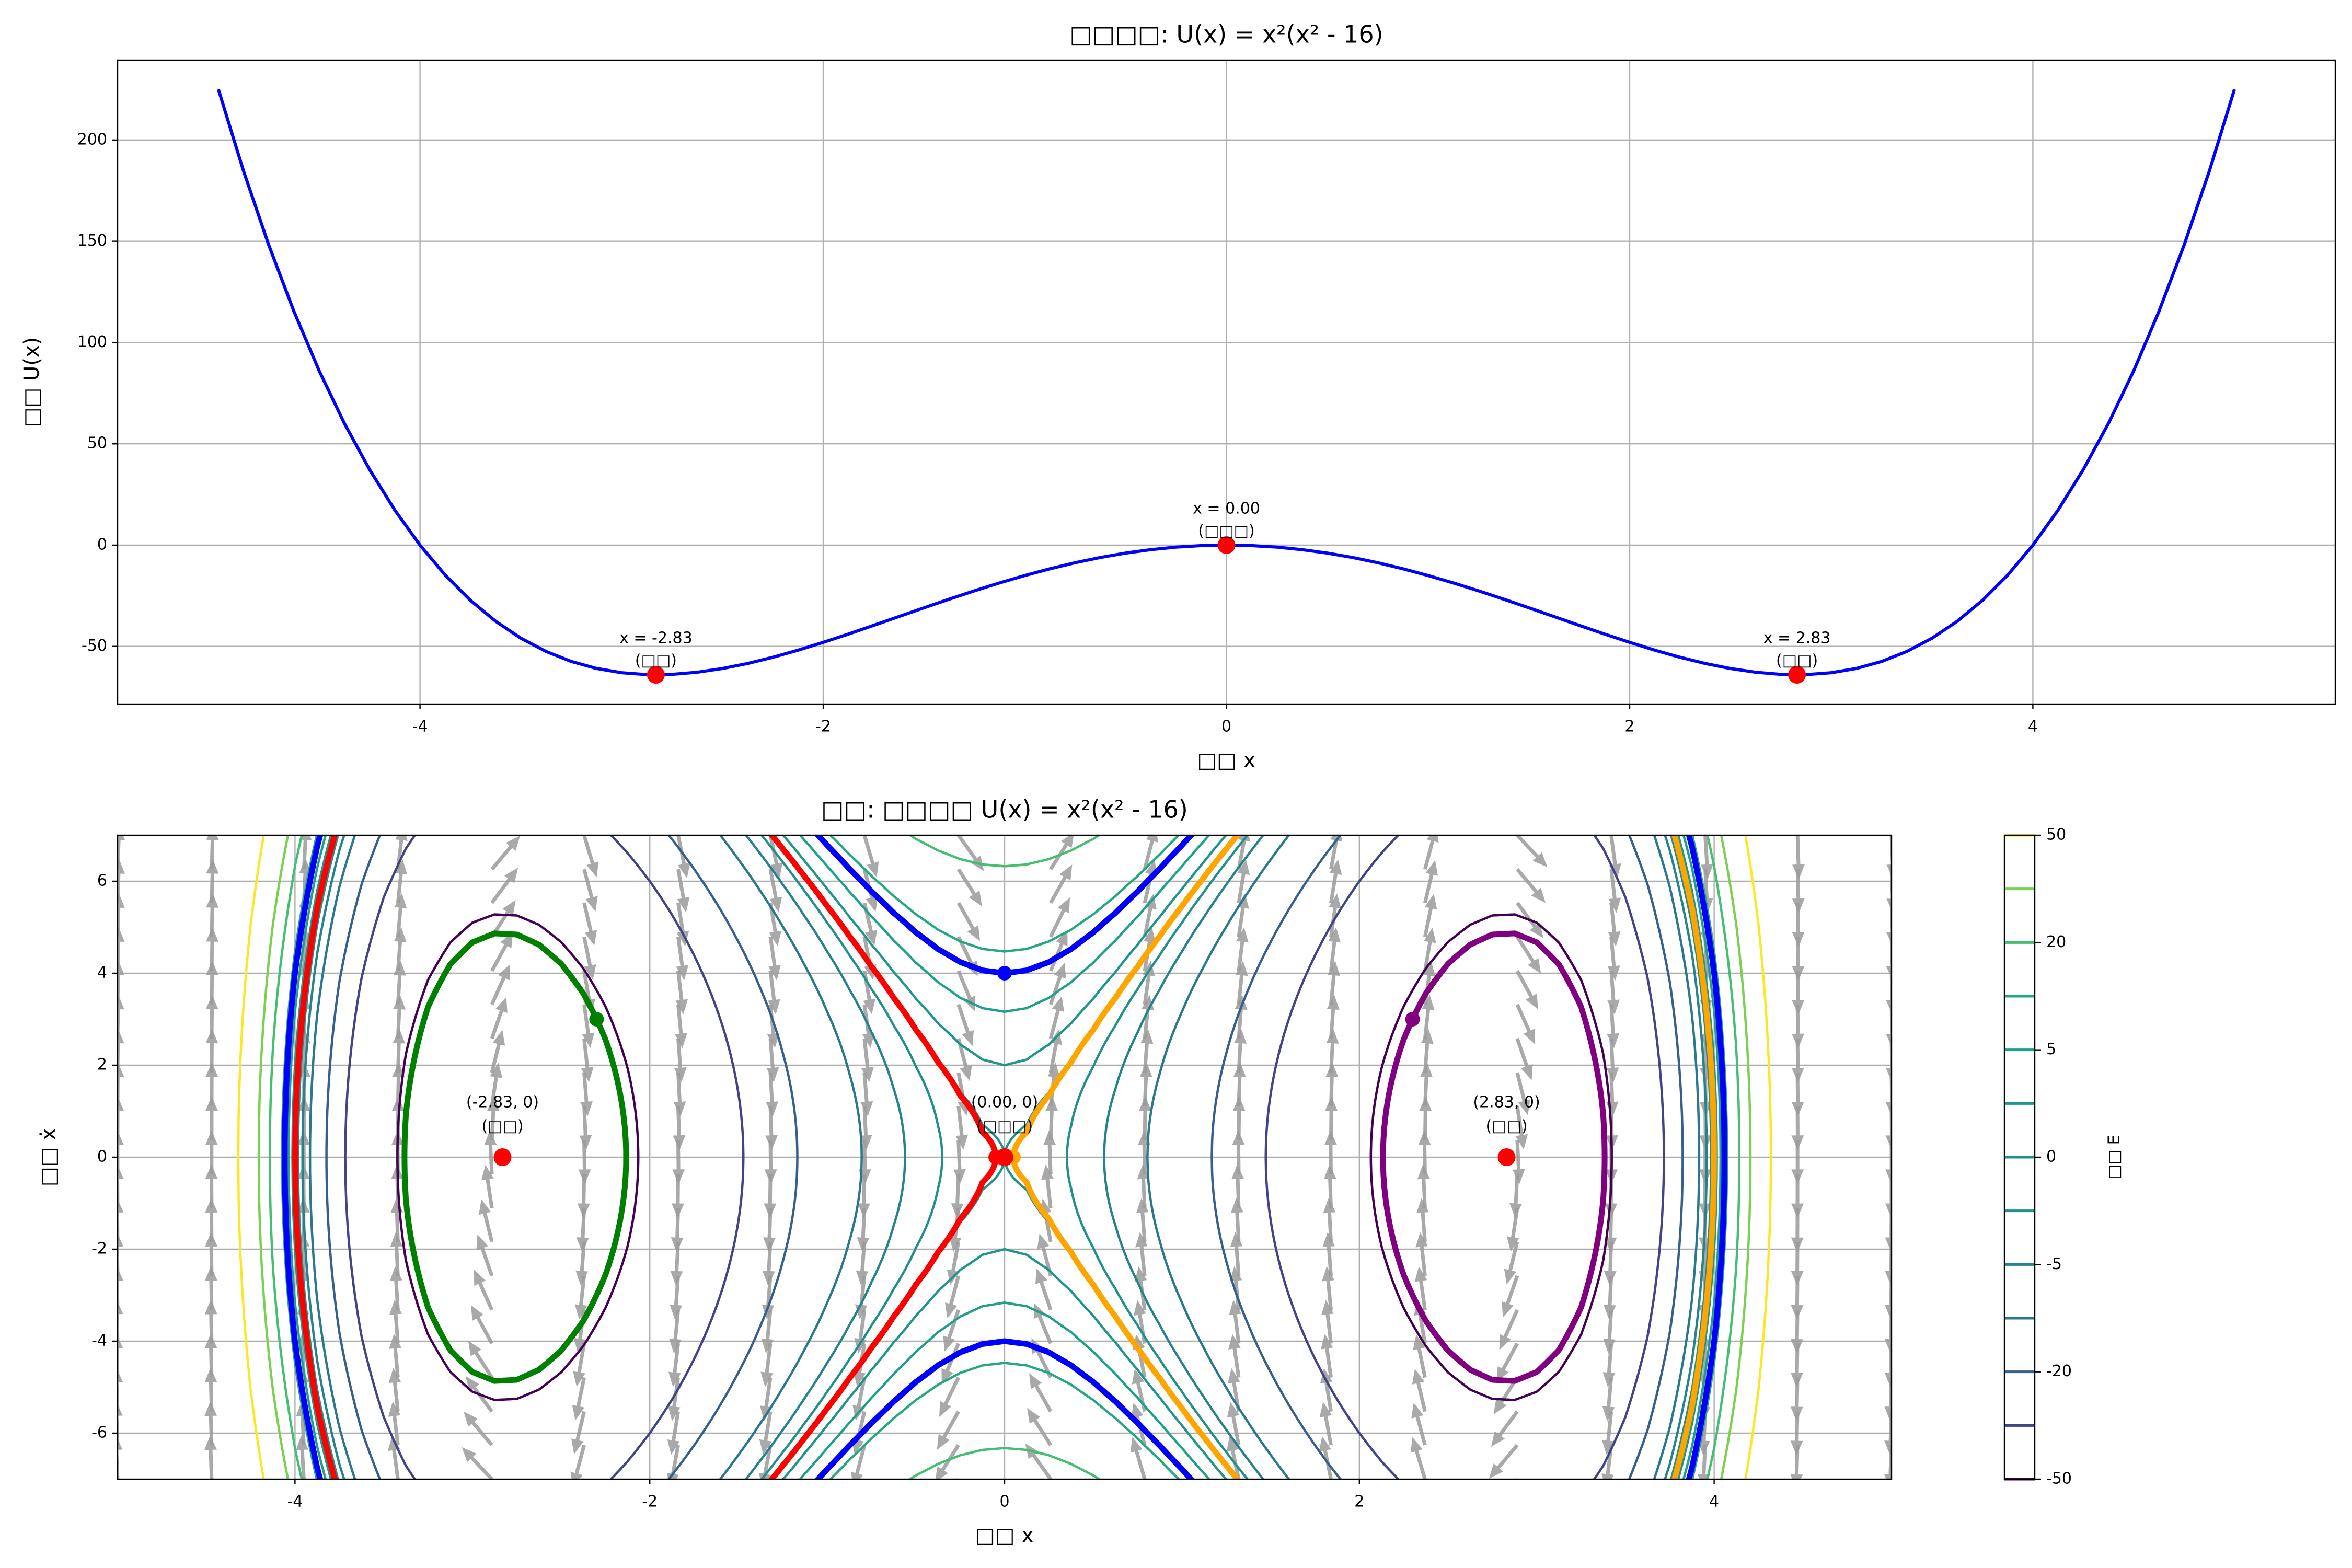 This screenshot has width=2352, height=1568. I want to click on y-tick-label: 200, so click(92, 139).